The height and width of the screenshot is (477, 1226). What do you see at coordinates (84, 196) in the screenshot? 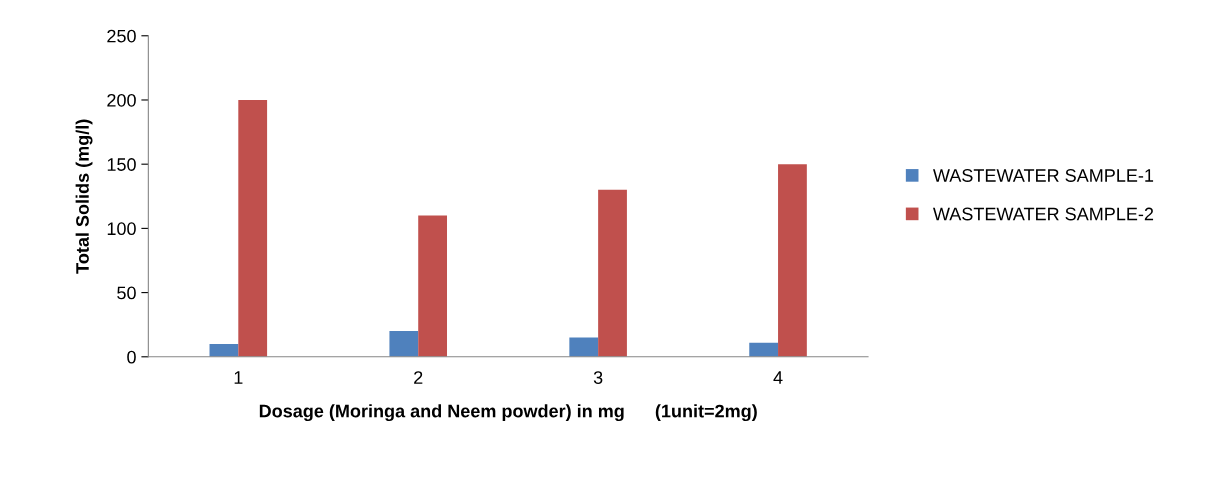
I see `y-axis-title: Total Solids (mg/l)` at bounding box center [84, 196].